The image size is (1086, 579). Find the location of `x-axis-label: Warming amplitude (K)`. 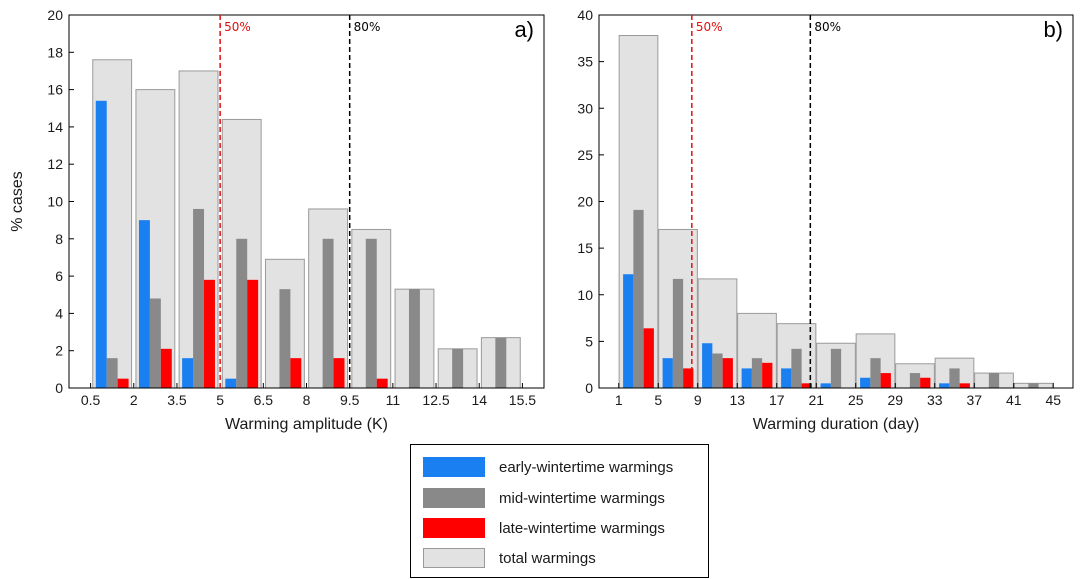

x-axis-label: Warming amplitude (K) is located at coordinates (306, 424).